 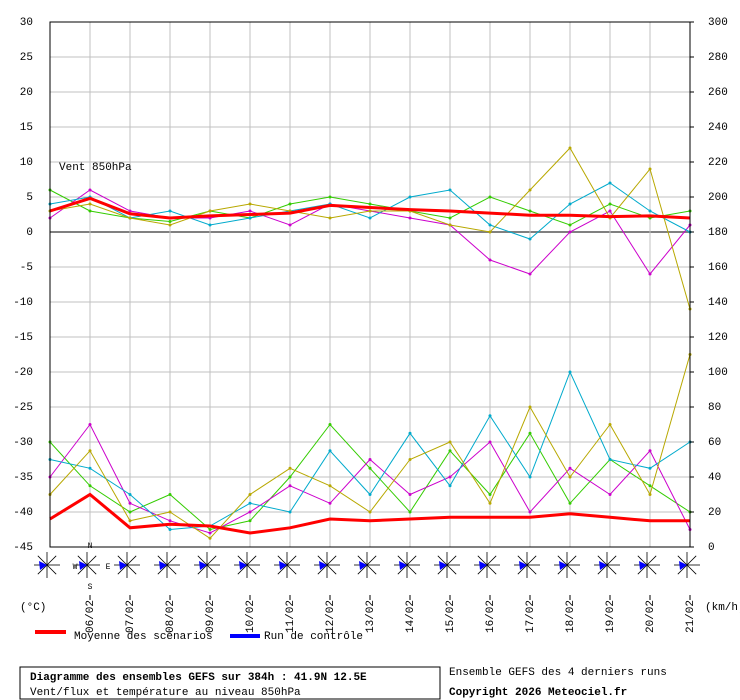 What do you see at coordinates (26, 23) in the screenshot?
I see `y-tick-label: 30` at bounding box center [26, 23].